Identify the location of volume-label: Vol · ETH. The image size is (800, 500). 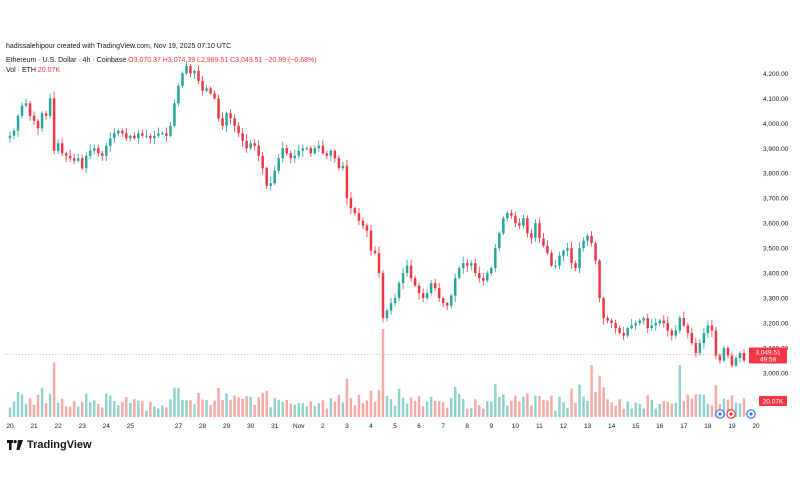
(21, 70).